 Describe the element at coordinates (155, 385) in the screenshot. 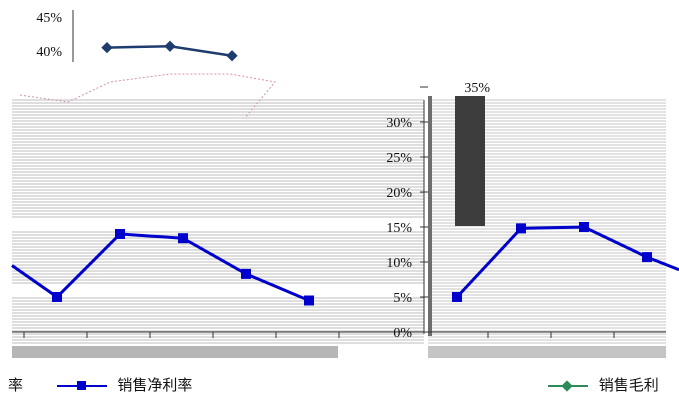

I see `legend-item-net-margin: 销售净利率` at that location.